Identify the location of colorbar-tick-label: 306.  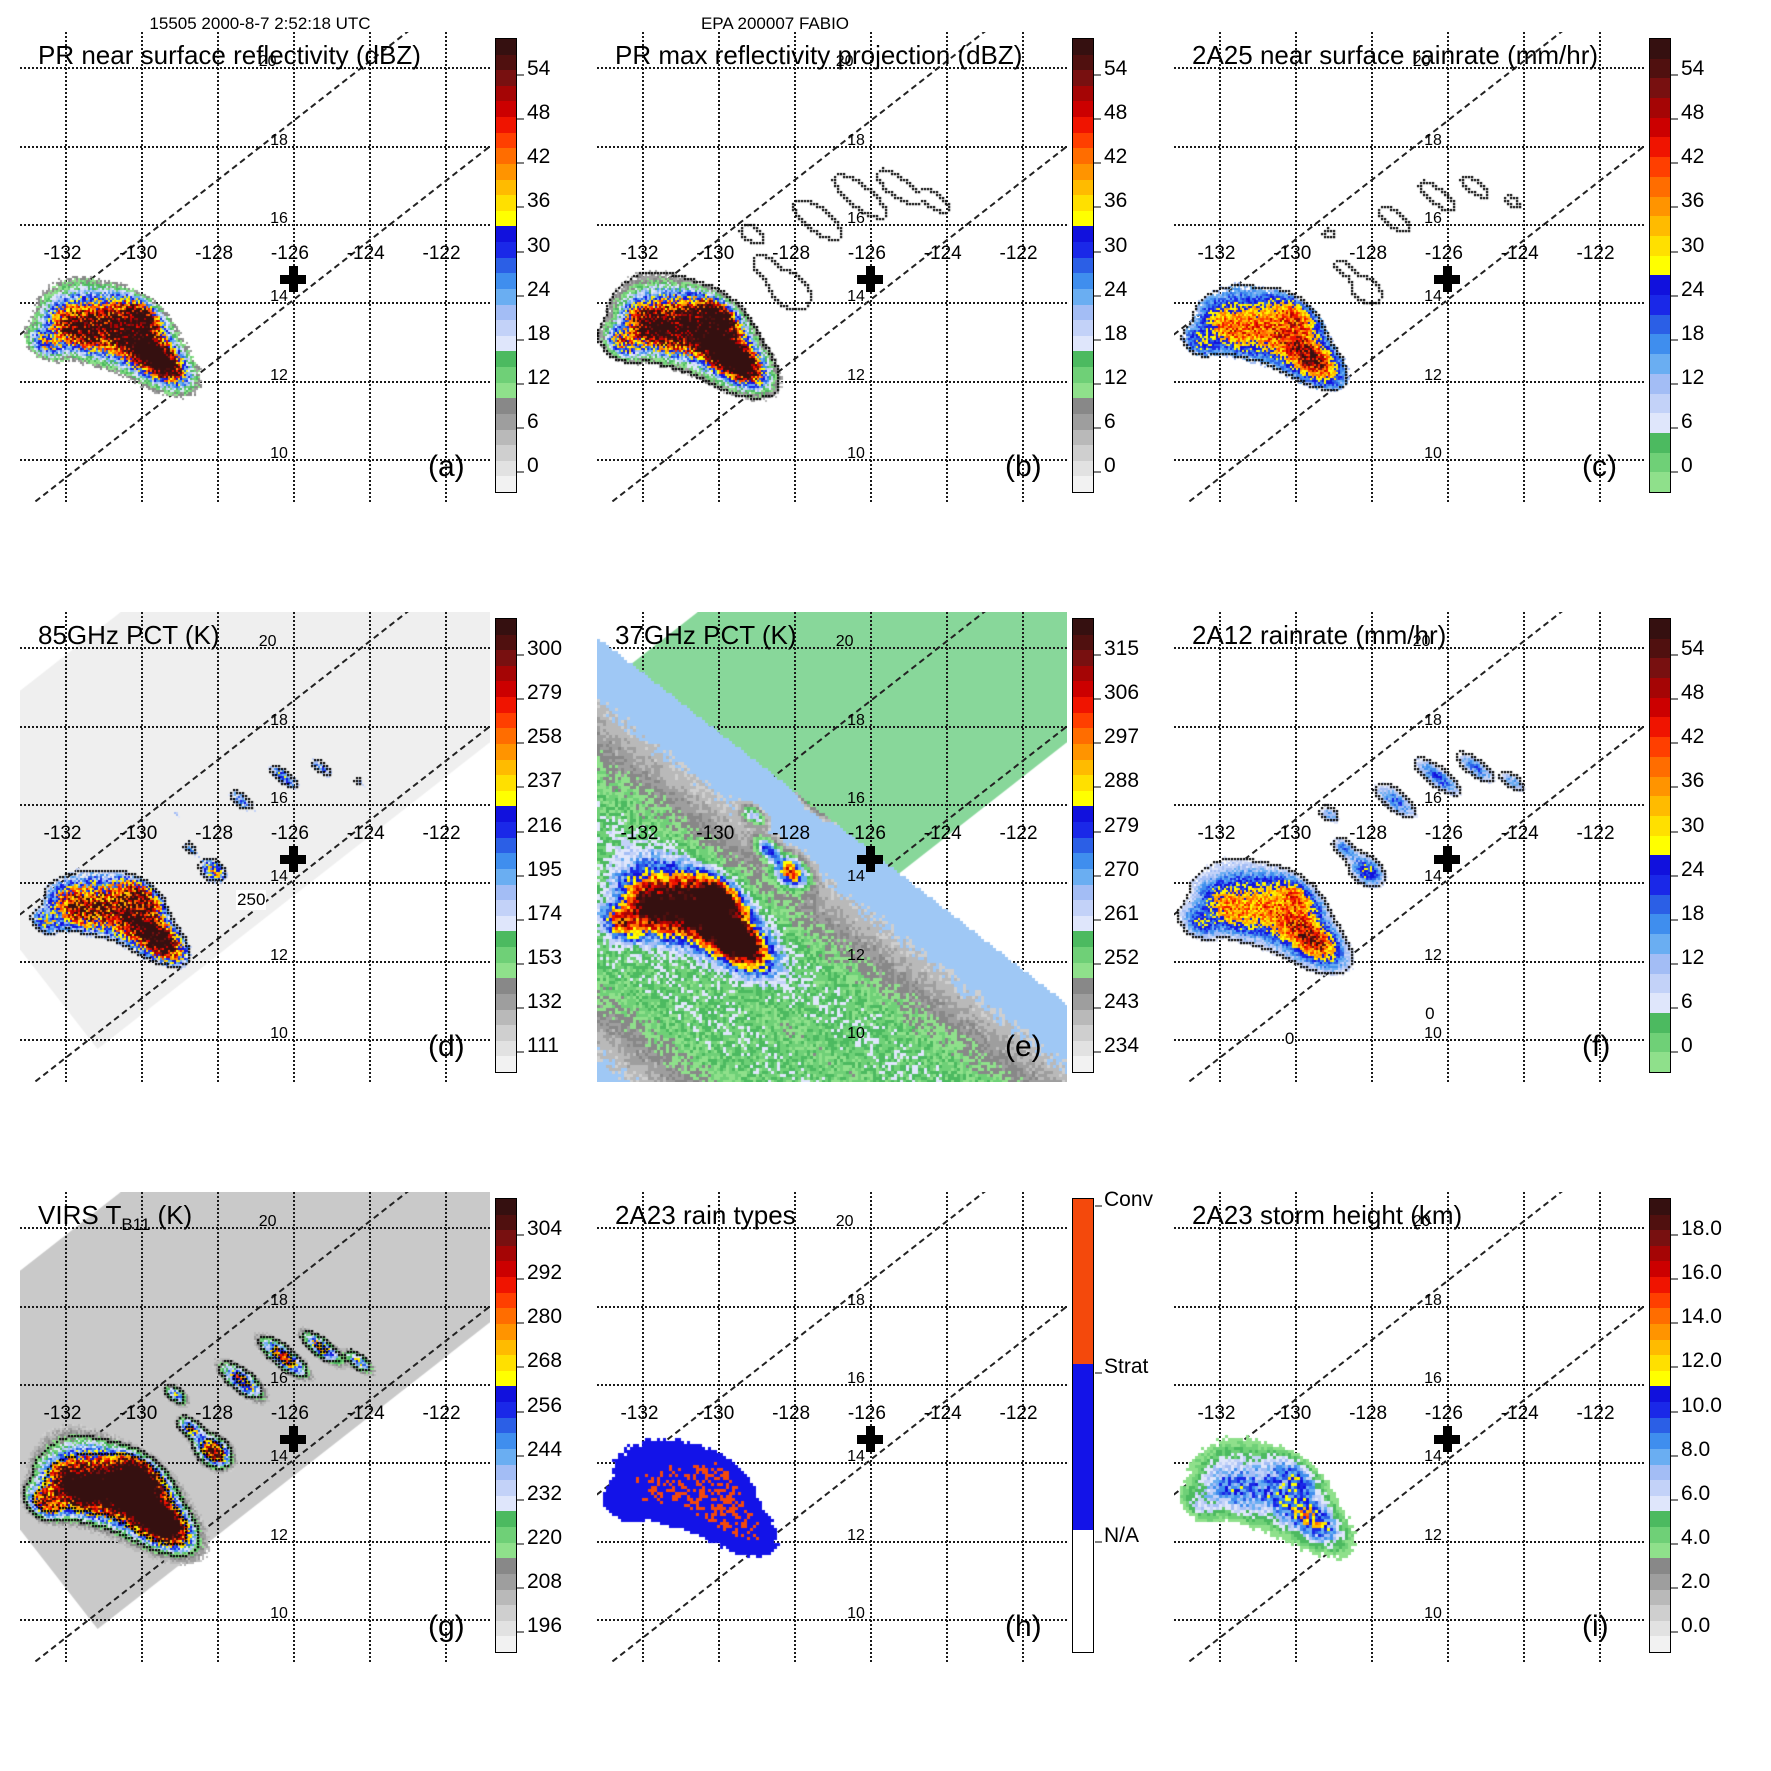
(1122, 693).